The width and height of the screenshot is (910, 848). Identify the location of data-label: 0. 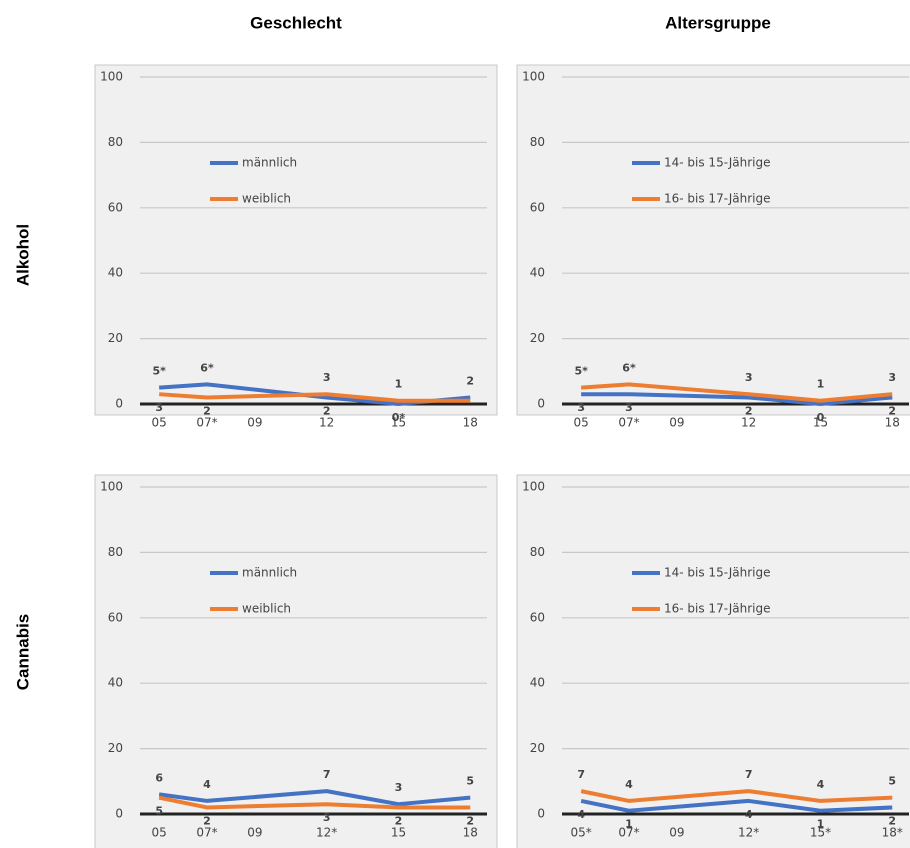
(821, 417).